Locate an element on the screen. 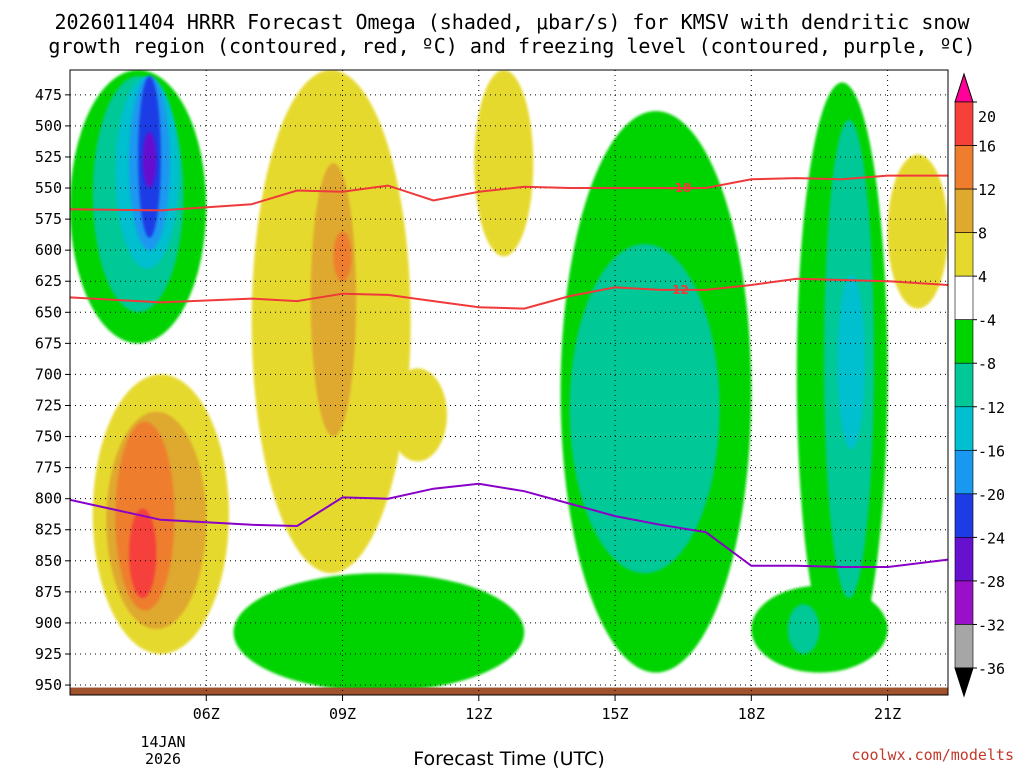 This screenshot has width=1024, height=768. colorbar: 20 16 12 8 4 -4 -8 -12 -16 -20 -24 -28 -32 -36 is located at coordinates (979, 385).